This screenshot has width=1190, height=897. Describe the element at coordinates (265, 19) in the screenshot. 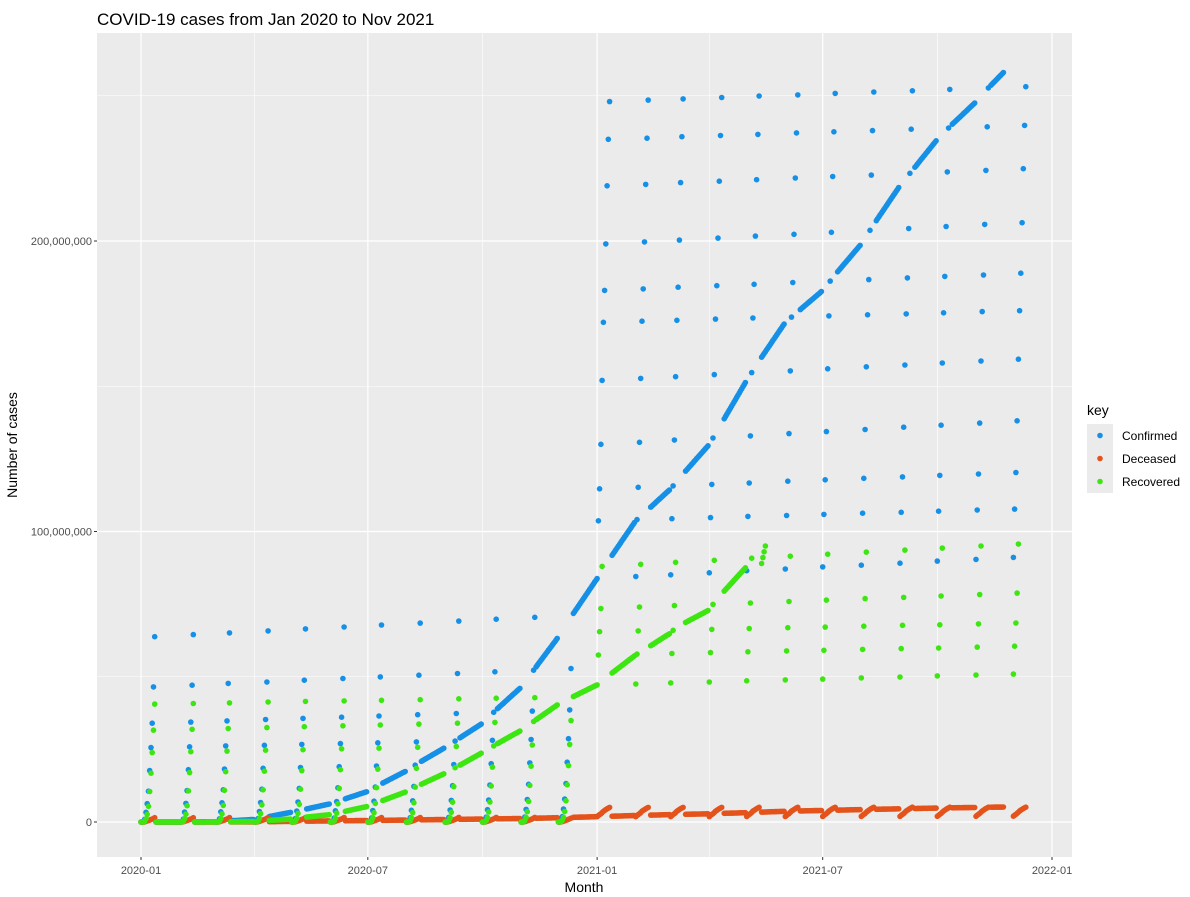

I see `chart-title: COVID-19 cases from Jan 2020 to Nov 2021` at that location.